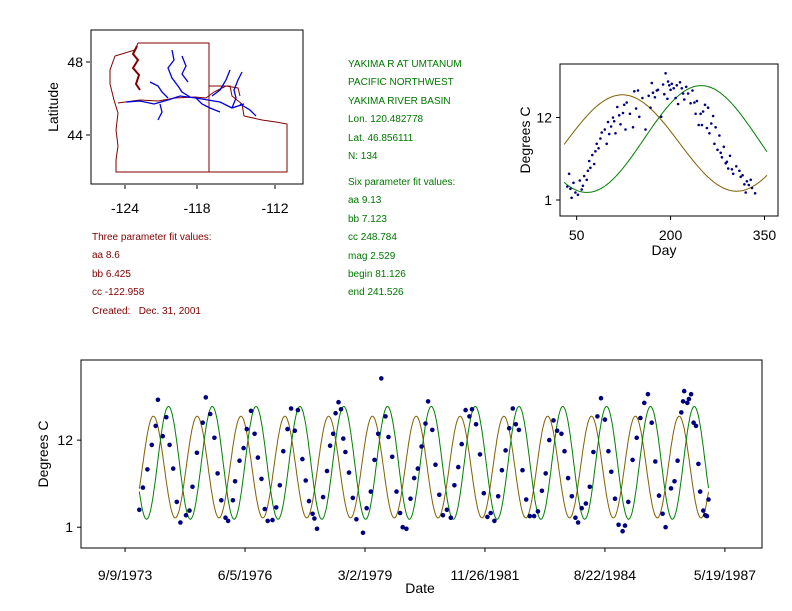  I want to click on timeseries-y-tick-label: 12, so click(65, 440).